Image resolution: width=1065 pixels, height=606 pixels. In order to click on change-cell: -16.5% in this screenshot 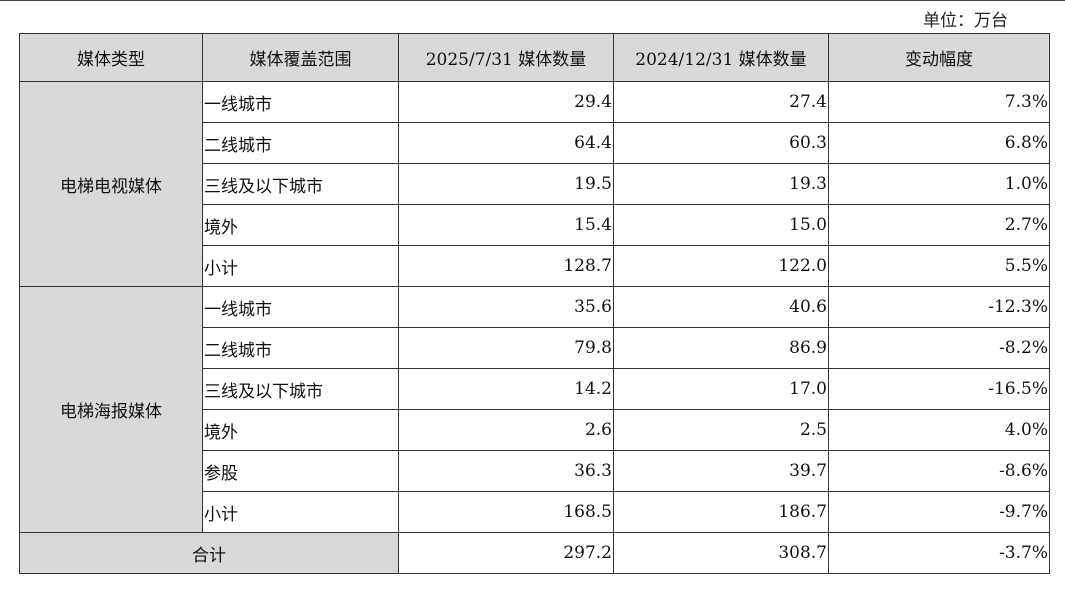, I will do `click(939, 389)`.